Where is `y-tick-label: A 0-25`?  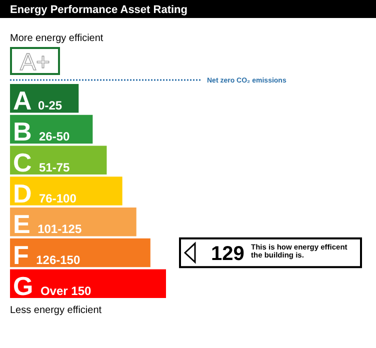 y-tick-label: A 0-25 is located at coordinates (37, 101).